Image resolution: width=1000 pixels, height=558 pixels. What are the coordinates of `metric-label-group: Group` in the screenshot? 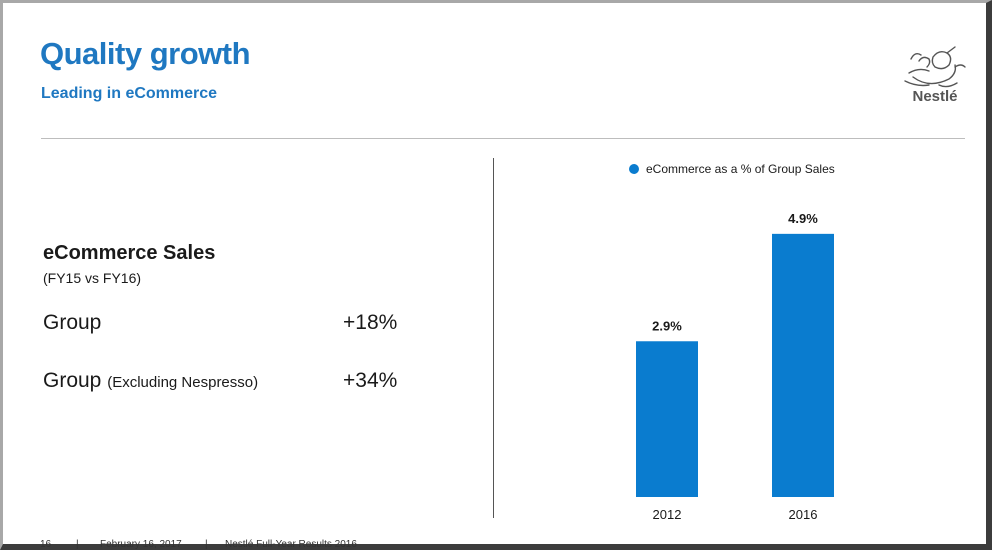 It's located at (72, 323).